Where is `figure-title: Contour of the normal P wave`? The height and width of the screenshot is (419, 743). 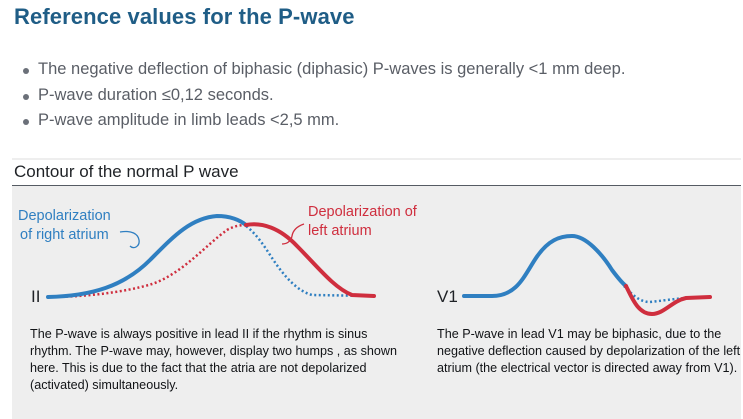
figure-title: Contour of the normal P wave is located at coordinates (126, 171).